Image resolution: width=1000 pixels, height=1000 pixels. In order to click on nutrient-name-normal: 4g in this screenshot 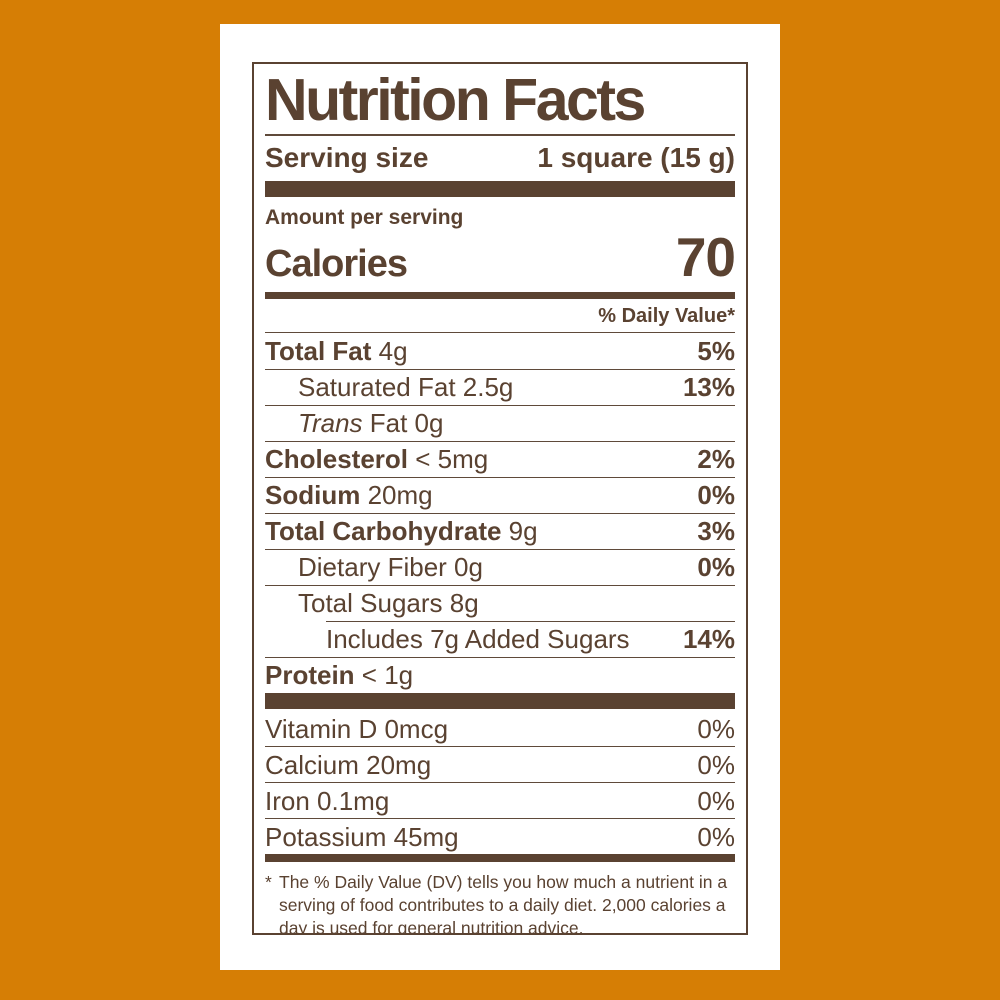, I will do `click(389, 351)`.